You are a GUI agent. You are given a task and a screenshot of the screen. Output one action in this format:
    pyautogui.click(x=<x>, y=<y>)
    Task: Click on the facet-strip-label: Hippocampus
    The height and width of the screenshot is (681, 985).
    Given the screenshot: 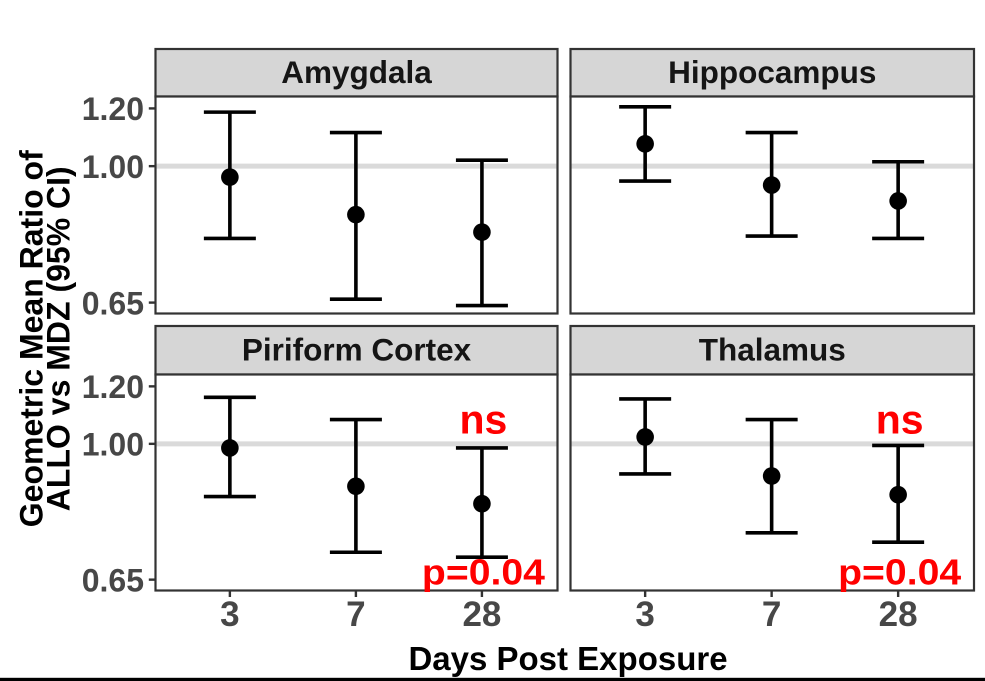 What is the action you would take?
    pyautogui.click(x=772, y=72)
    